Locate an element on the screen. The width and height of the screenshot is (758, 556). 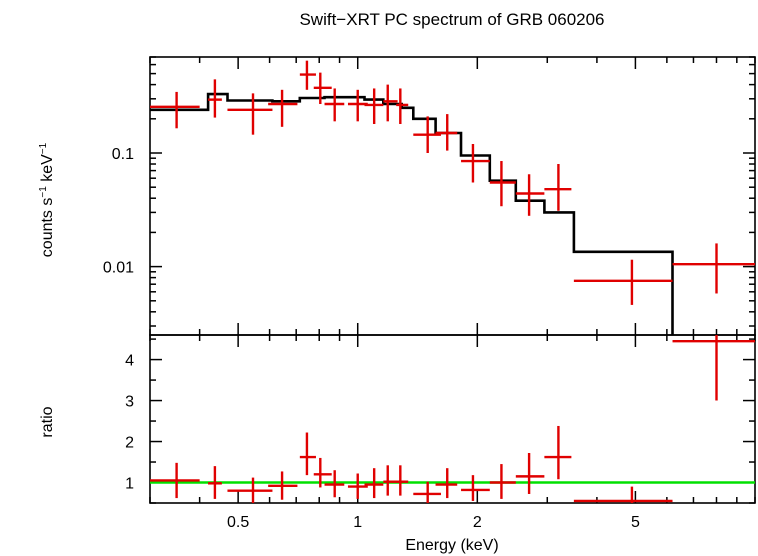
top-y-tick-label: 0.1 is located at coordinates (123, 154).